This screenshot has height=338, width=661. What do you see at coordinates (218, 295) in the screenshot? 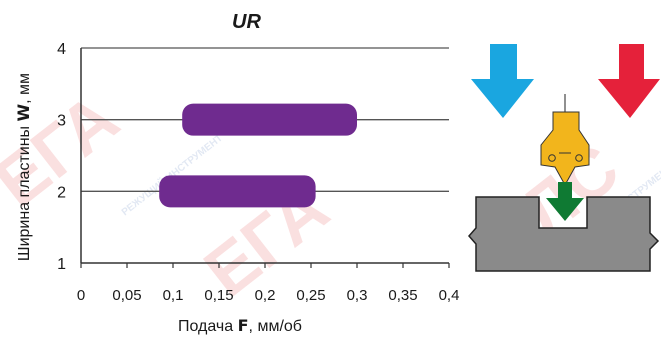
I see `x-tick-label: 0,15` at bounding box center [218, 295].